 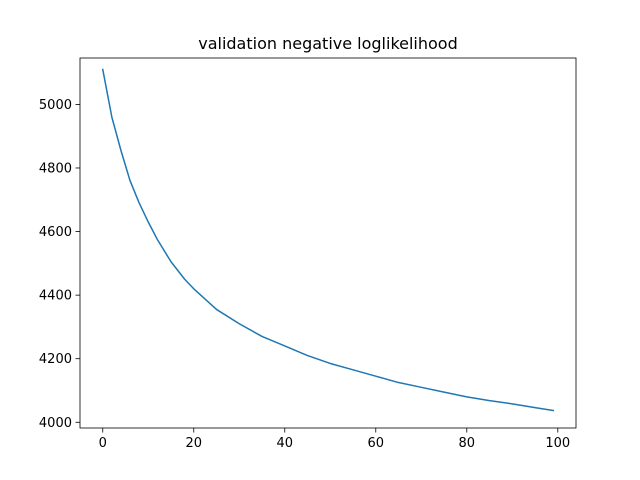 I want to click on y-tick-label-4000: 4000, so click(x=55, y=423).